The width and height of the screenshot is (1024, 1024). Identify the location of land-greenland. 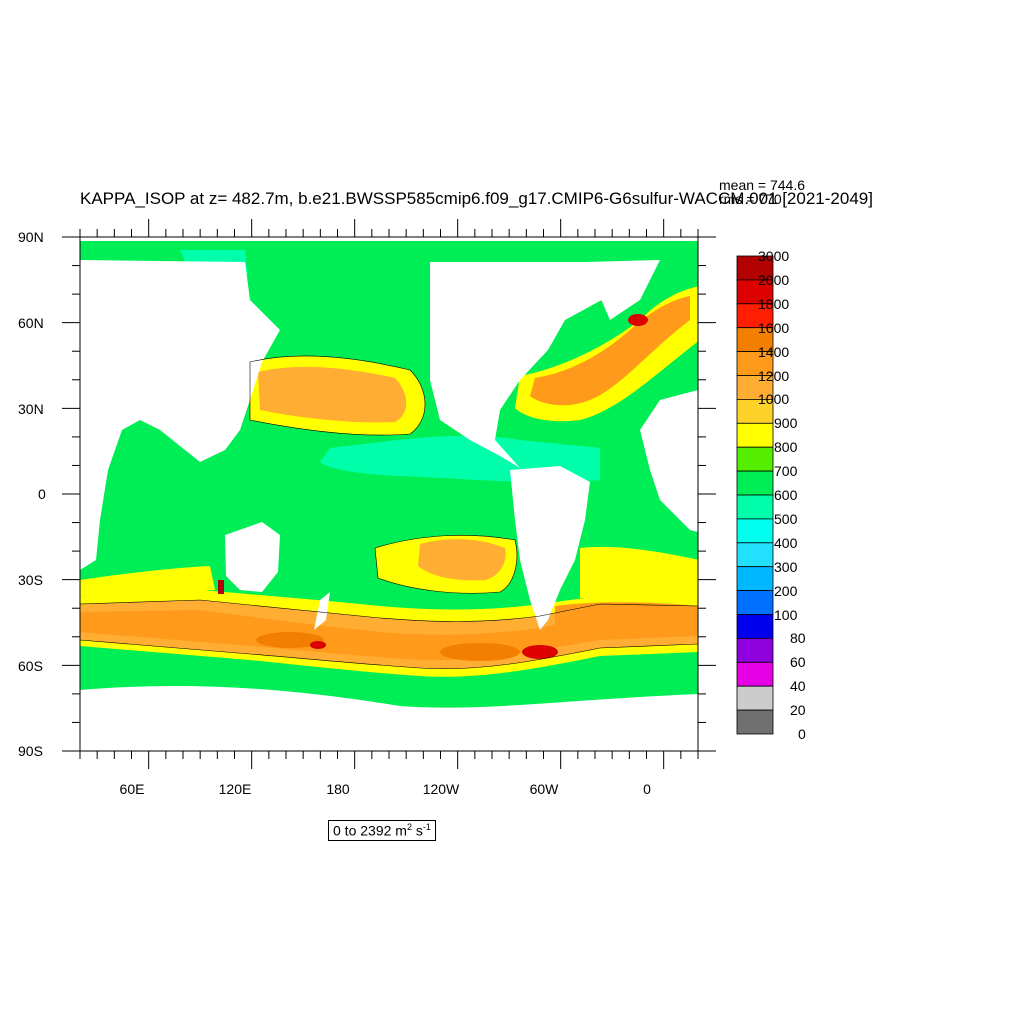
(622, 290).